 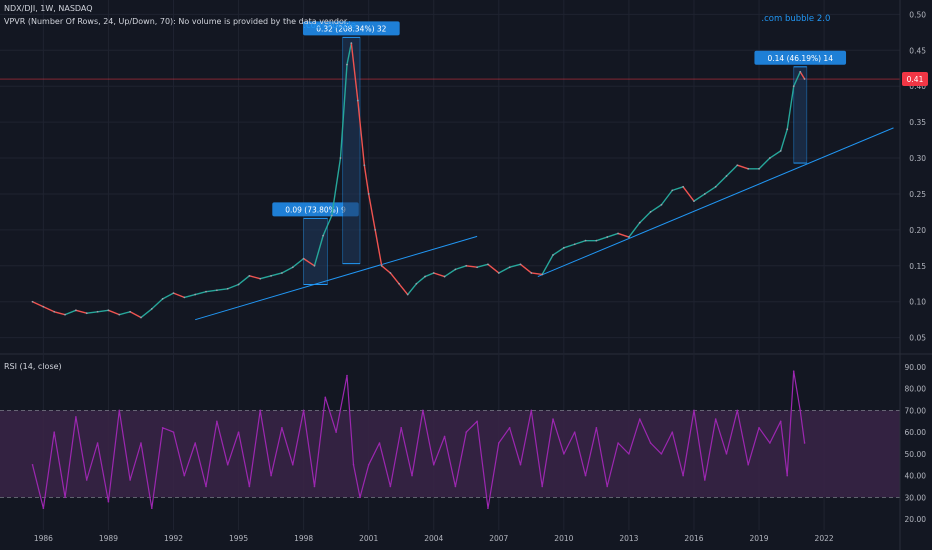 I want to click on x-tick-label: 1989, so click(x=108, y=538).